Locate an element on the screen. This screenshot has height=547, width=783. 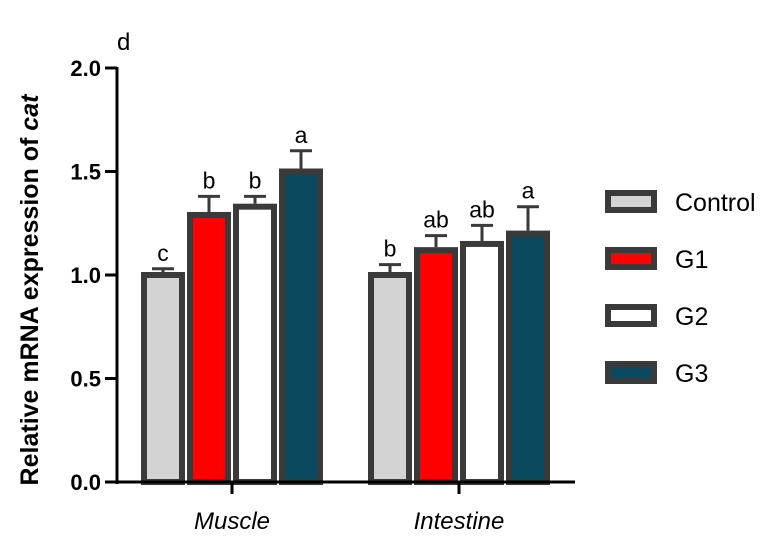
svg-text:Relative mRNA expression of ca: Relative mRNA expression of cat is located at coordinates (30, 289).